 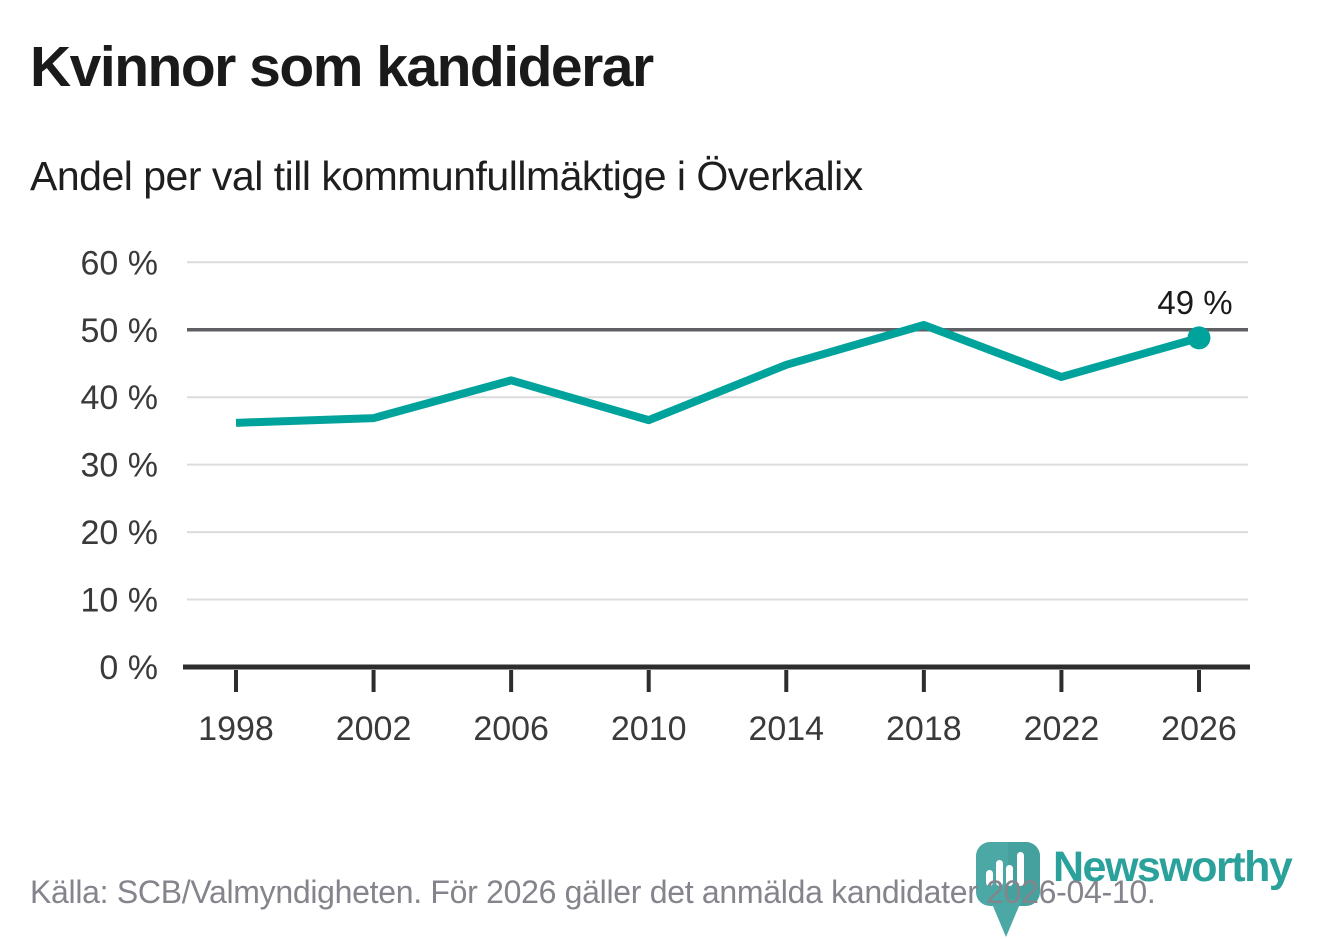 I want to click on newsworthy-logo: Newsworthy, so click(x=1134, y=890).